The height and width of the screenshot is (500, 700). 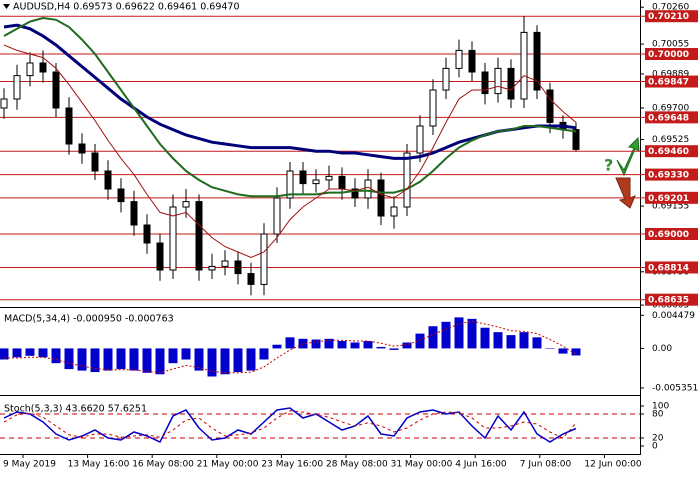 What do you see at coordinates (290, 425) in the screenshot?
I see `stoch-main` at bounding box center [290, 425].